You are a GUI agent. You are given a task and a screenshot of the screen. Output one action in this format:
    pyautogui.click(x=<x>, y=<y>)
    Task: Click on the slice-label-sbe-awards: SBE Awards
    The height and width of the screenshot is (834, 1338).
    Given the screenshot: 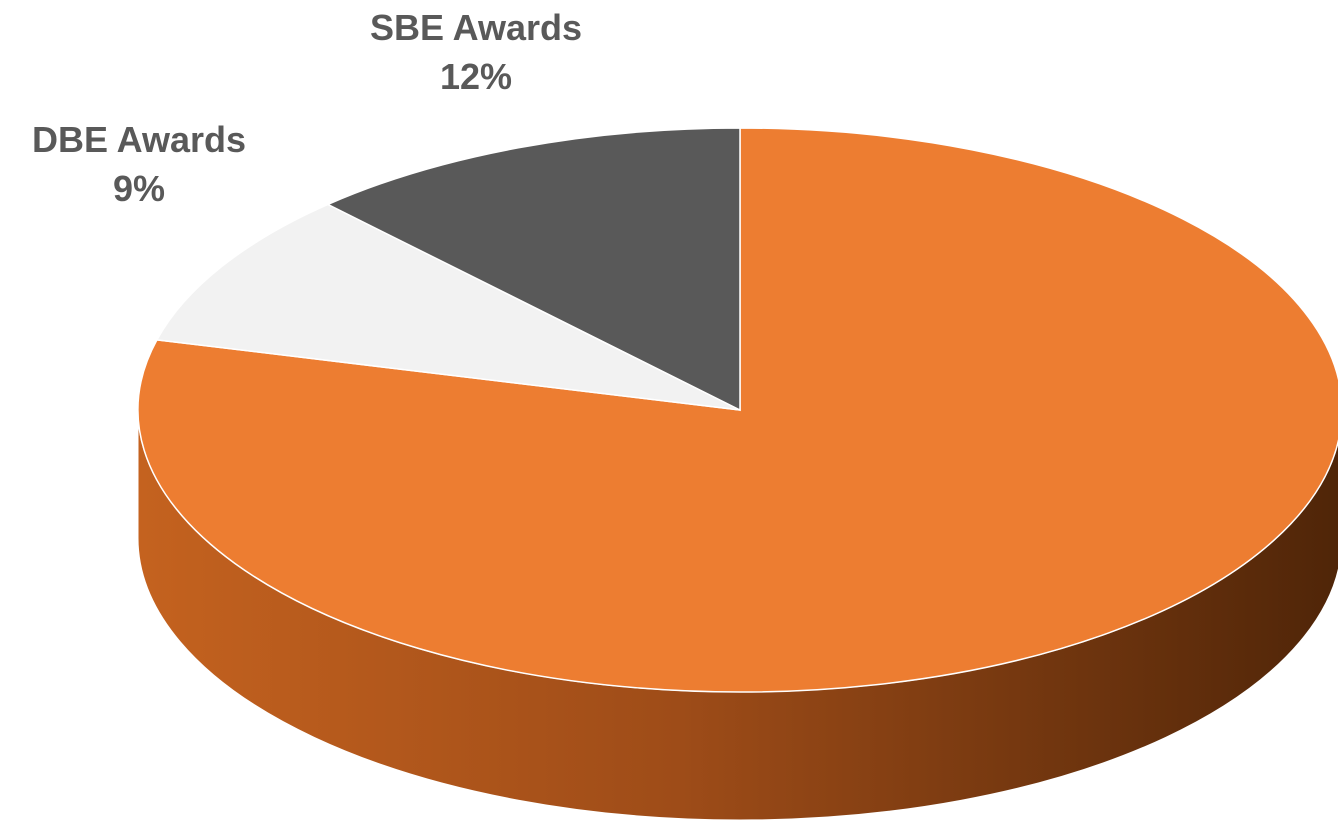 What is the action you would take?
    pyautogui.click(x=476, y=27)
    